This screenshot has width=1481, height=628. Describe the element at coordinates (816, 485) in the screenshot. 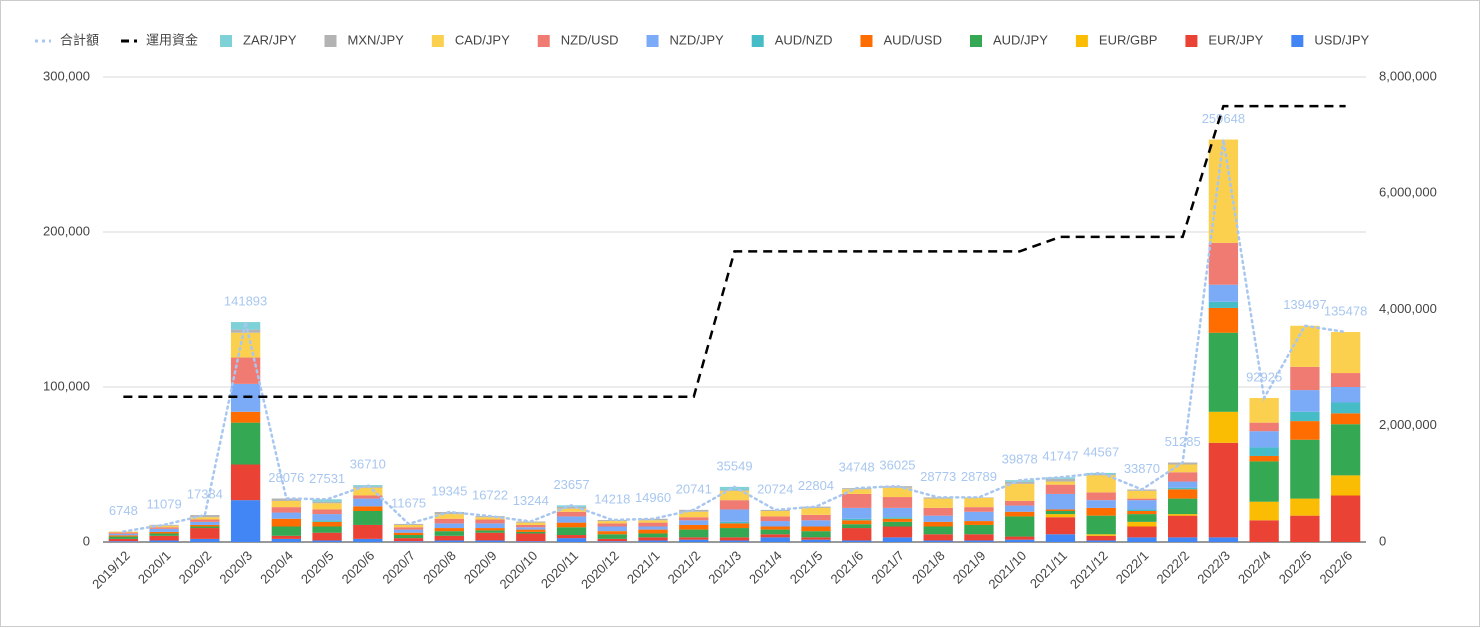

I see `data-label: 22804` at that location.